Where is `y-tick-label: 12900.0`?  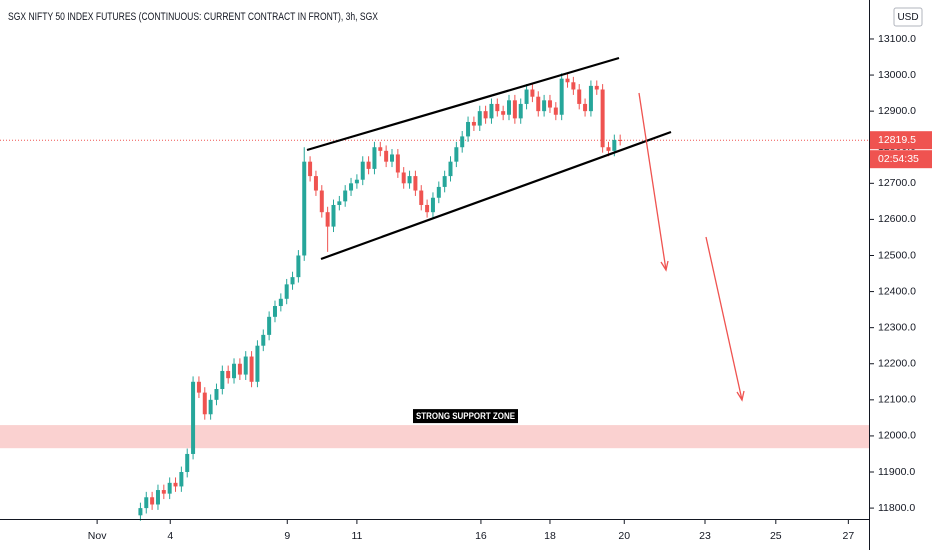 y-tick-label: 12900.0 is located at coordinates (897, 111).